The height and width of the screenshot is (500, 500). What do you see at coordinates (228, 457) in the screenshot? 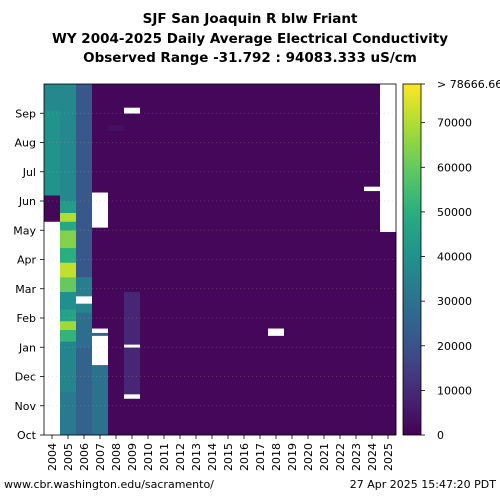
I see `x-tick-label: 2015` at bounding box center [228, 457].